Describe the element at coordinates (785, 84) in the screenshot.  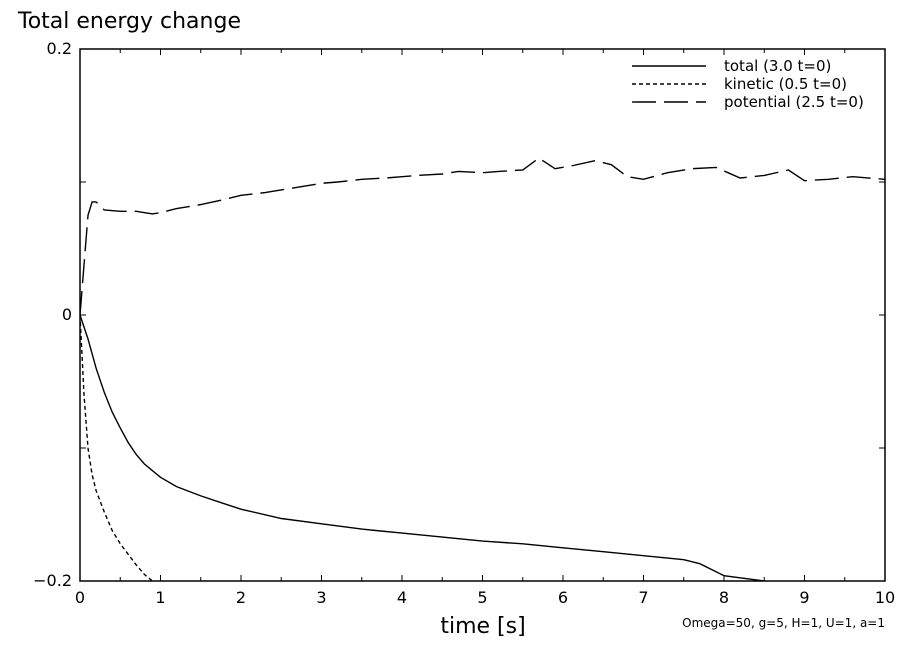
I see `legend-label: kinetic (0.5 t=0)` at that location.